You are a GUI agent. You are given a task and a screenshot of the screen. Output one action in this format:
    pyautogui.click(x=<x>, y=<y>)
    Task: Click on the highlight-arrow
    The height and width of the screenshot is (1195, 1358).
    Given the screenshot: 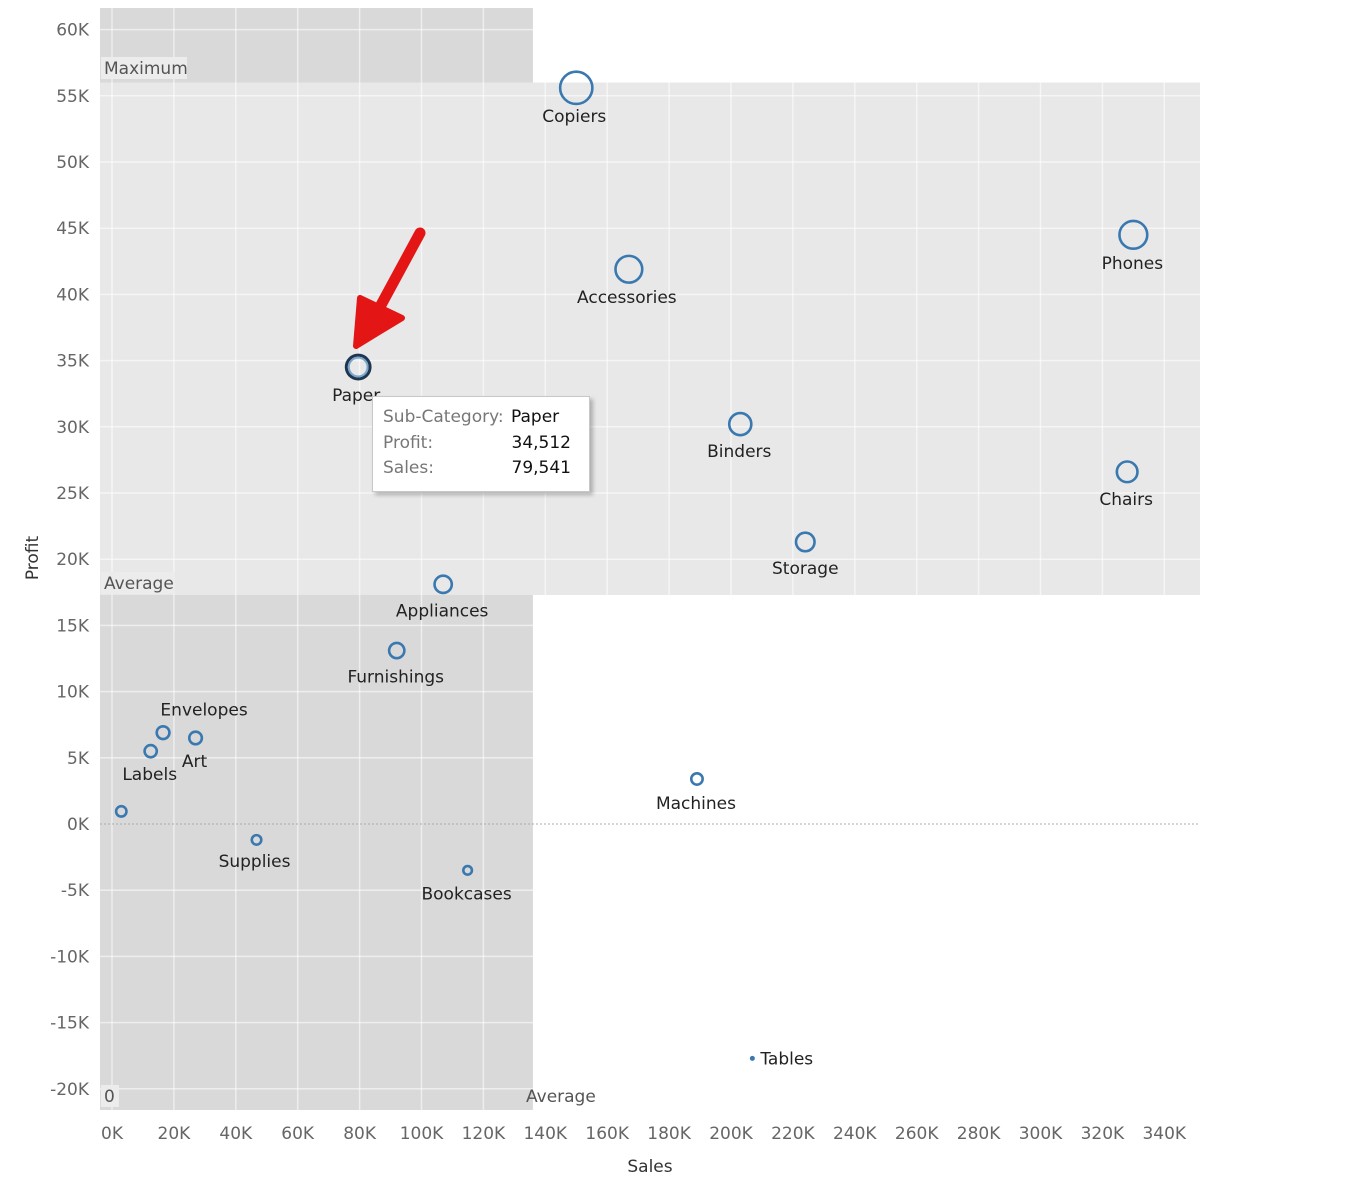 What is the action you would take?
    pyautogui.click(x=389, y=288)
    